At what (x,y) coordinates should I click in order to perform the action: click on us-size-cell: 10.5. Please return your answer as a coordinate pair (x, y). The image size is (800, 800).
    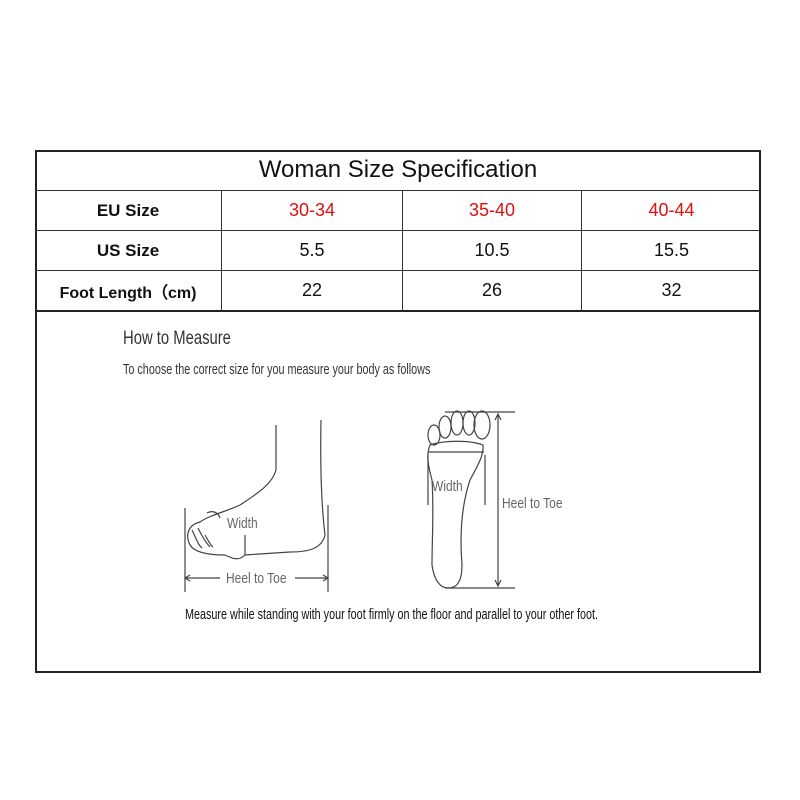
    Looking at the image, I should click on (492, 251).